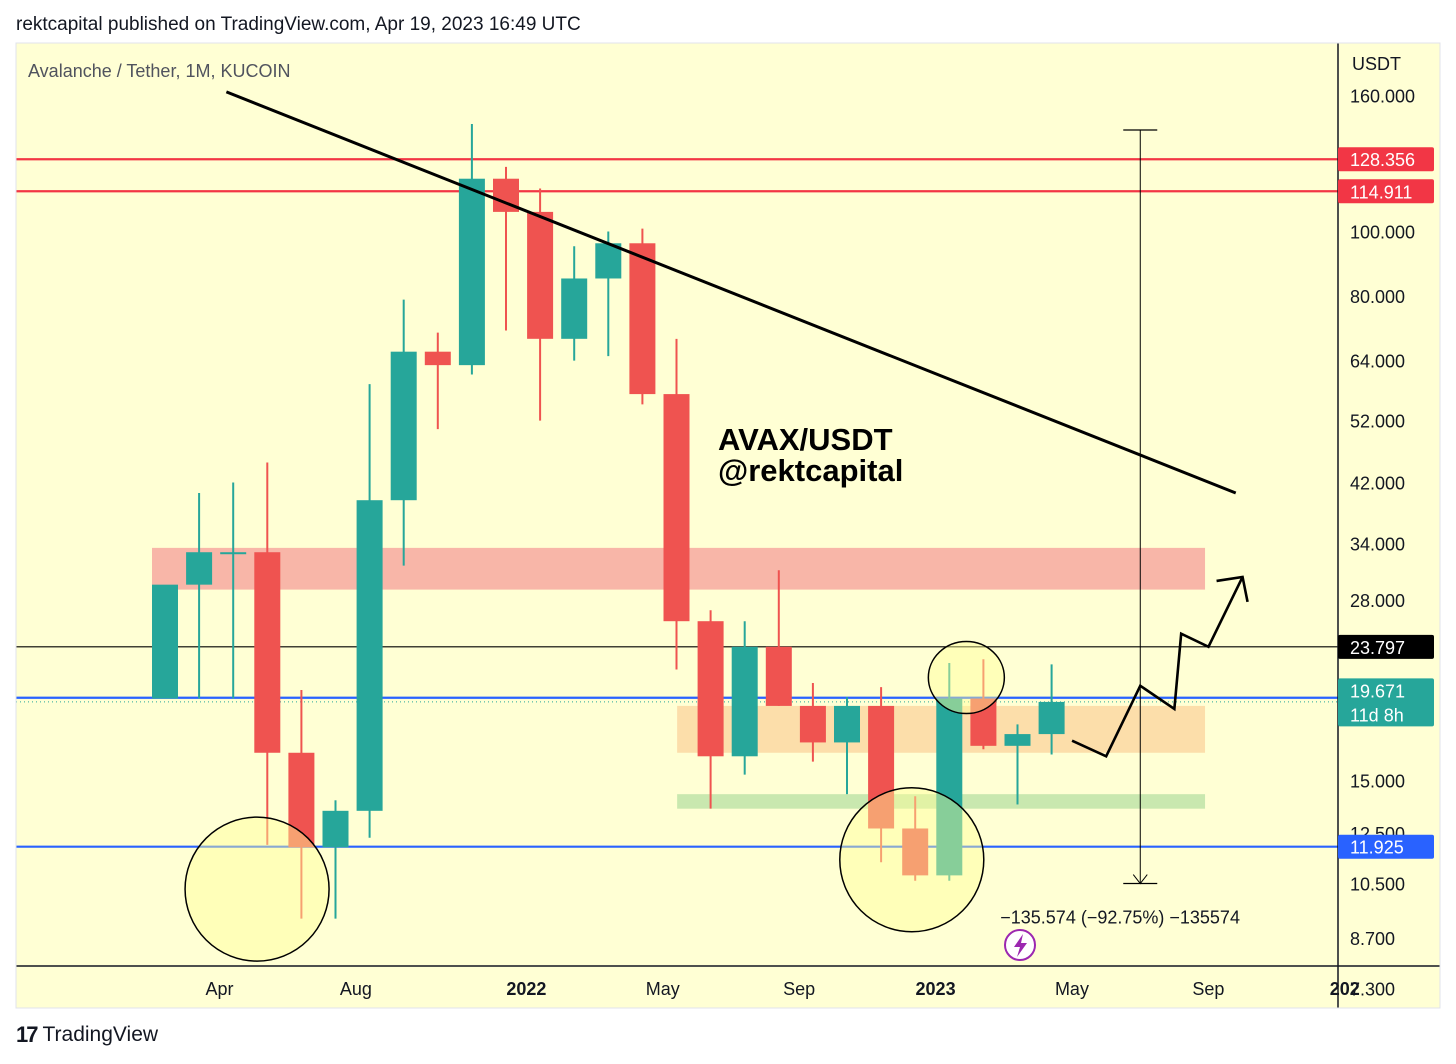 The height and width of the screenshot is (1064, 1456). Describe the element at coordinates (1377, 422) in the screenshot. I see `y-tick-label: 52.000` at that location.